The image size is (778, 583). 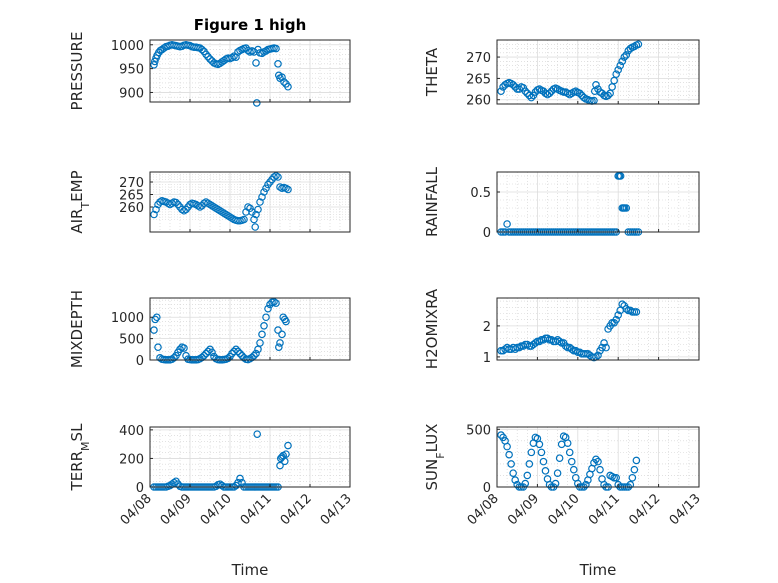 What do you see at coordinates (250, 570) in the screenshot?
I see `x-axis-label: Time` at bounding box center [250, 570].